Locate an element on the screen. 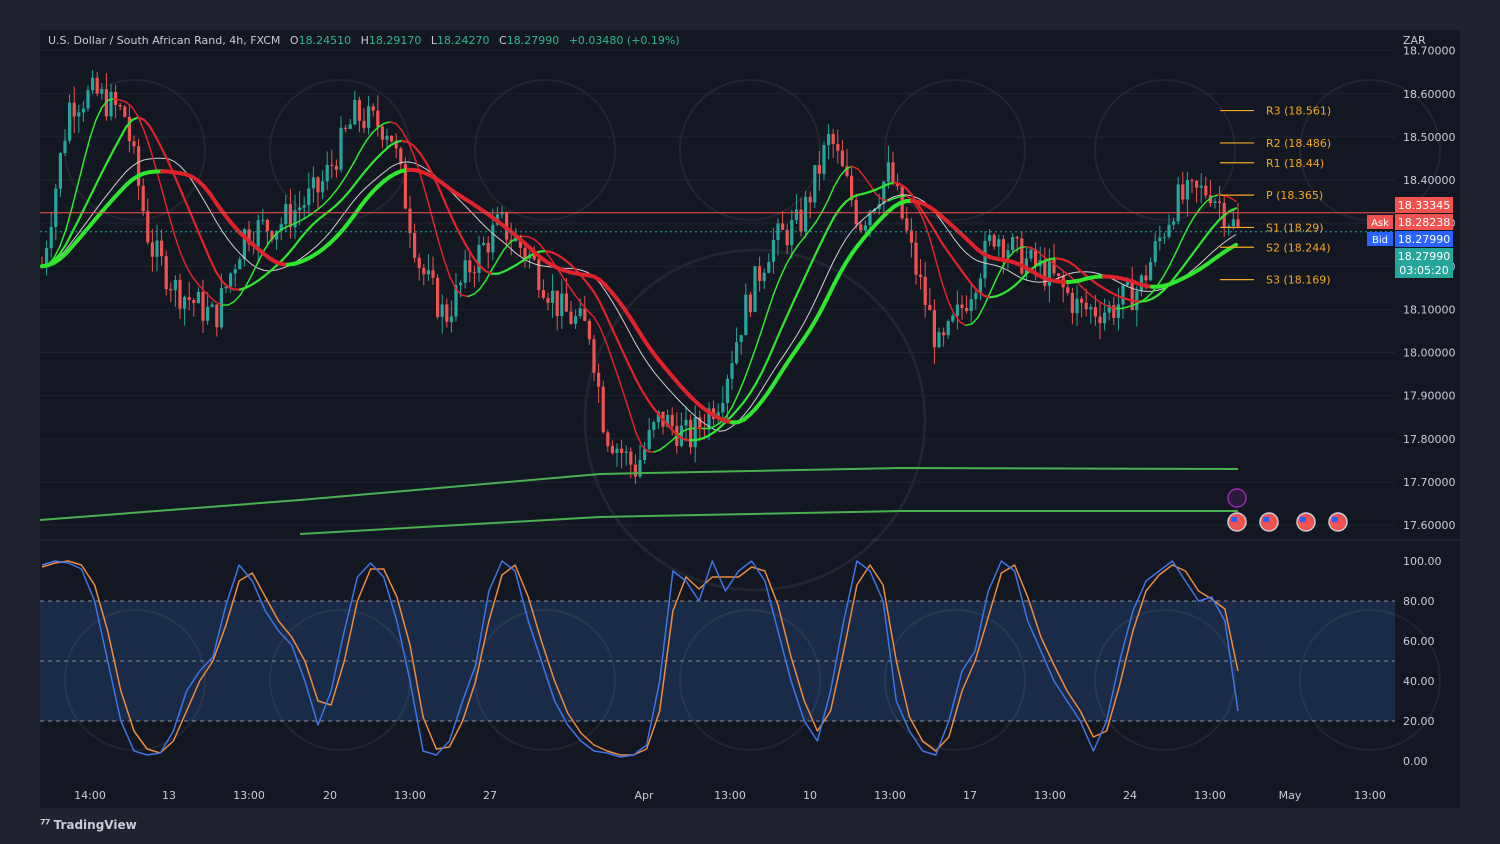 This screenshot has width=1500, height=844. x-tick-4: 13:00 is located at coordinates (410, 795).